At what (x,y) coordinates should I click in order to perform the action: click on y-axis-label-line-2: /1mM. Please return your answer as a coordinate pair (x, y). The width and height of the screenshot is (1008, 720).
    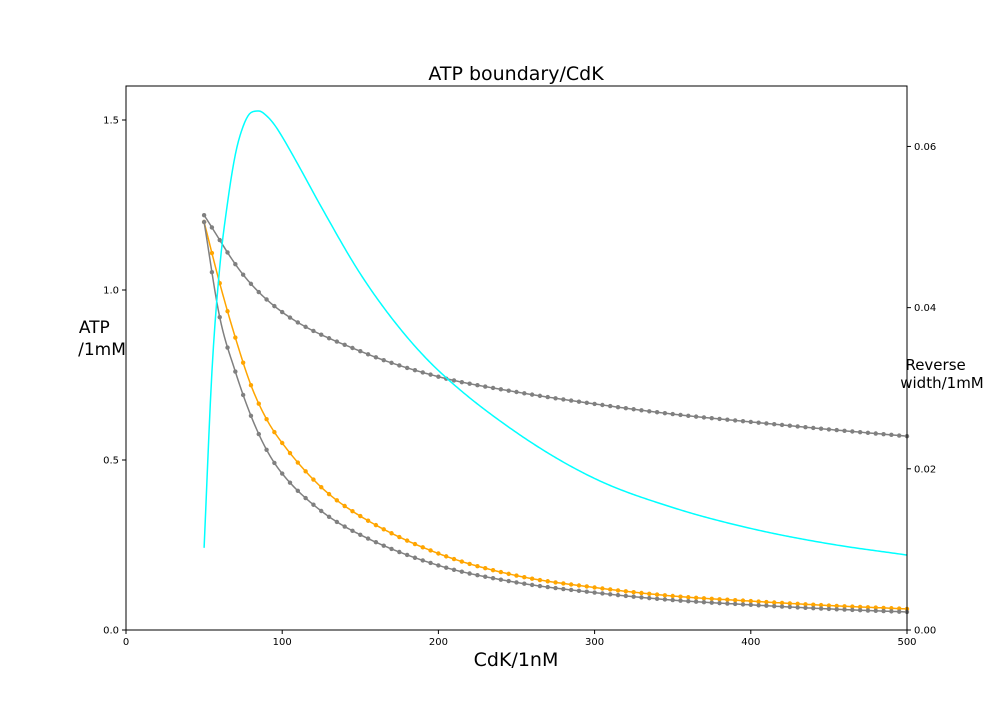
    Looking at the image, I should click on (102, 350).